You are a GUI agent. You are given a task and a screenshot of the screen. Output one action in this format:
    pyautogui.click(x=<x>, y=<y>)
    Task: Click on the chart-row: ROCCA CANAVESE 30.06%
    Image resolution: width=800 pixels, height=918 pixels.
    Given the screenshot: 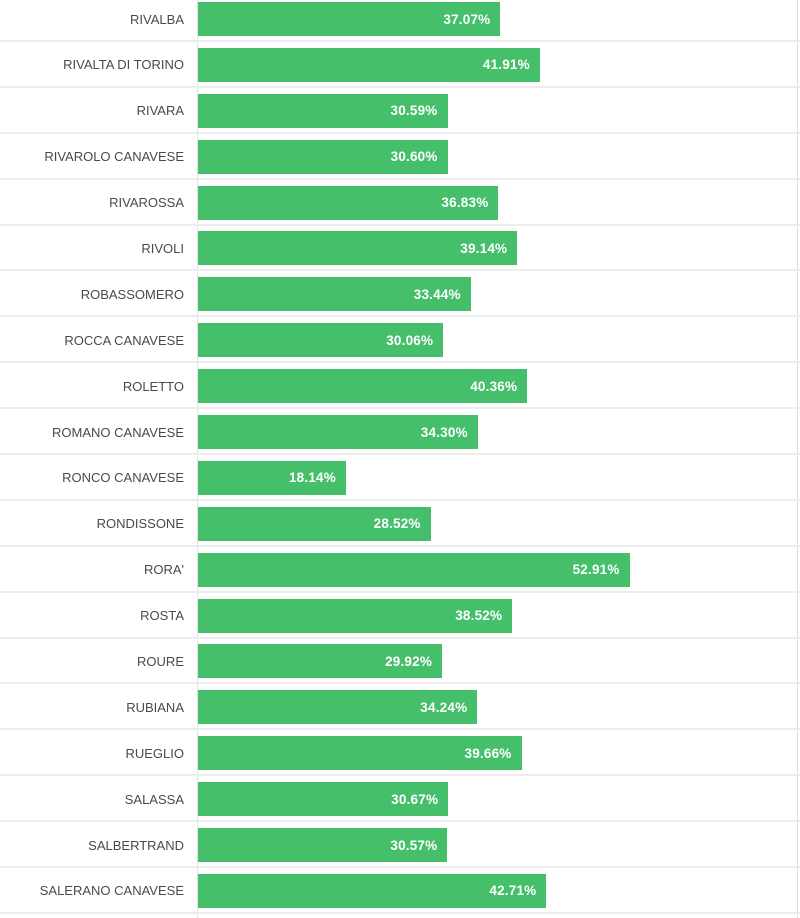 What is the action you would take?
    pyautogui.click(x=400, y=344)
    